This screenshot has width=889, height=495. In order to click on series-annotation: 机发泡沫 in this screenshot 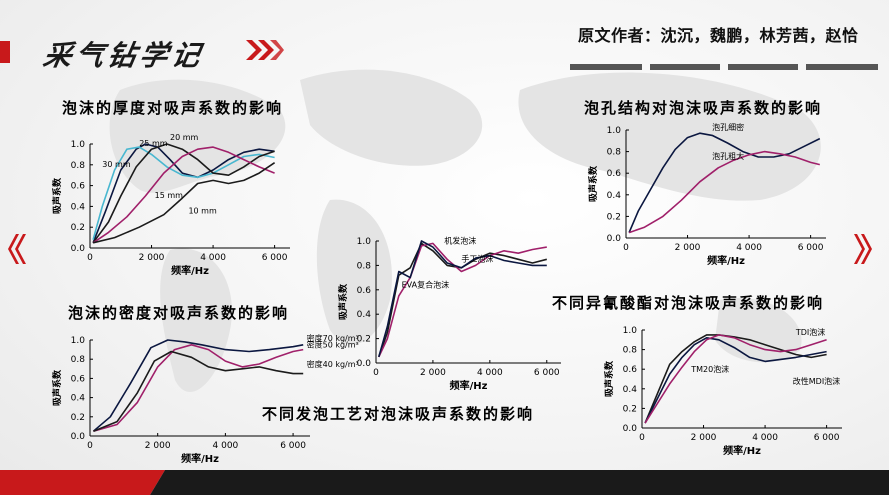, I will do `click(460, 240)`.